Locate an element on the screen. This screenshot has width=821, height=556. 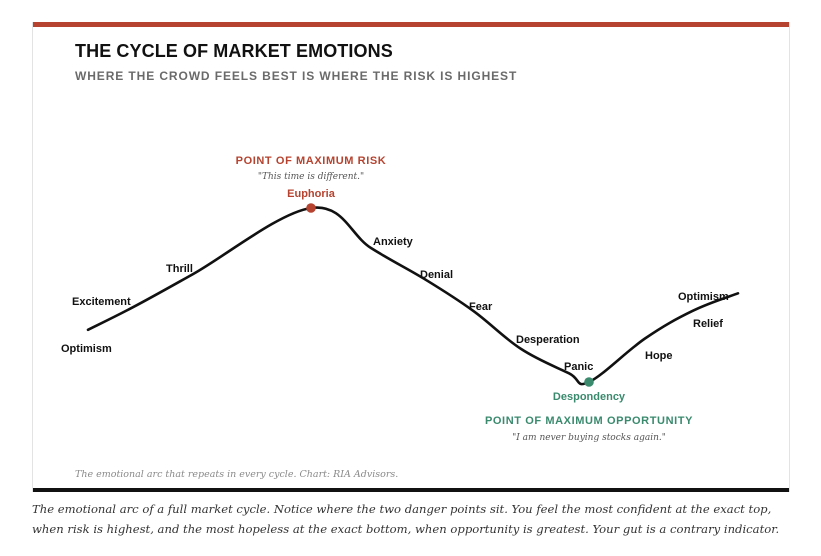
annotation-max-opportunity: POINT OF MAXIMUM OPPORTUNITY is located at coordinates (589, 421).